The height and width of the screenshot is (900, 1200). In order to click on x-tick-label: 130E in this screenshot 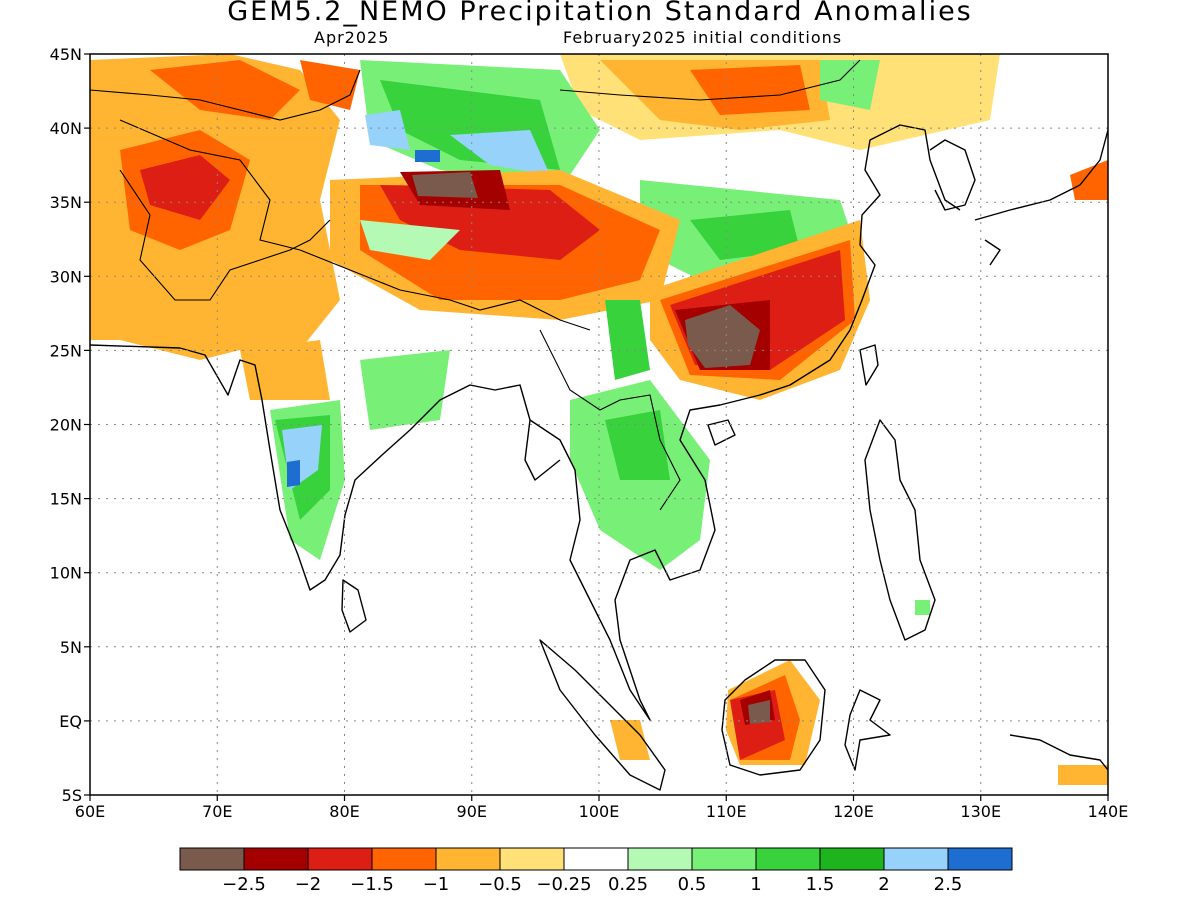, I will do `click(980, 811)`.